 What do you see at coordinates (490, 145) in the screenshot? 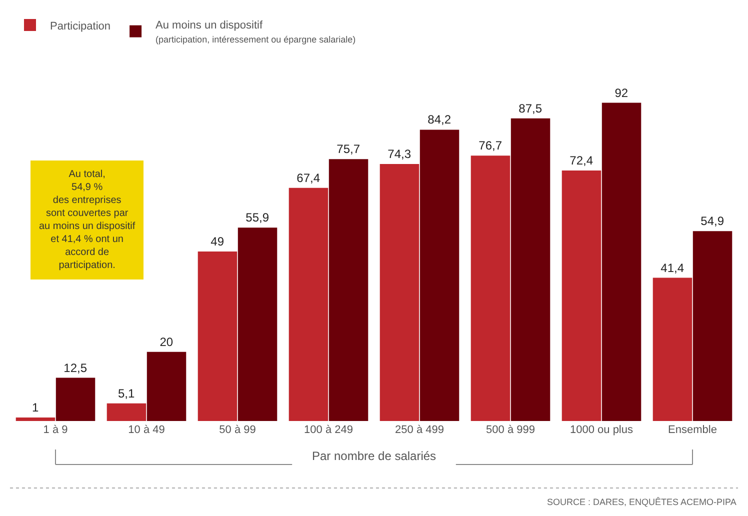
I see `data-label: 76,7` at bounding box center [490, 145].